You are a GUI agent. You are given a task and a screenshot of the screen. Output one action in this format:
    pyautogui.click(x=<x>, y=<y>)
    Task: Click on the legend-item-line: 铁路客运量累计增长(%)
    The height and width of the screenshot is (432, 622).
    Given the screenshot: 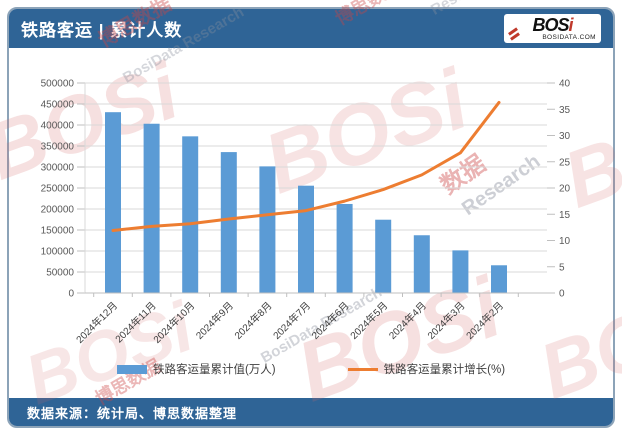 What is the action you would take?
    pyautogui.click(x=426, y=369)
    